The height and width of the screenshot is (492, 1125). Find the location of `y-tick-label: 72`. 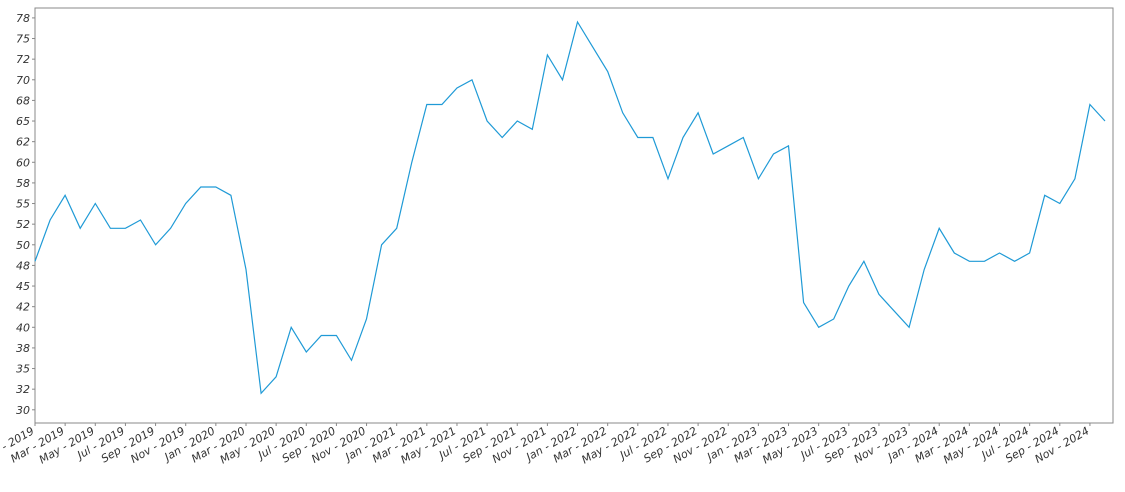

y-tick-label: 72 is located at coordinates (23, 59).